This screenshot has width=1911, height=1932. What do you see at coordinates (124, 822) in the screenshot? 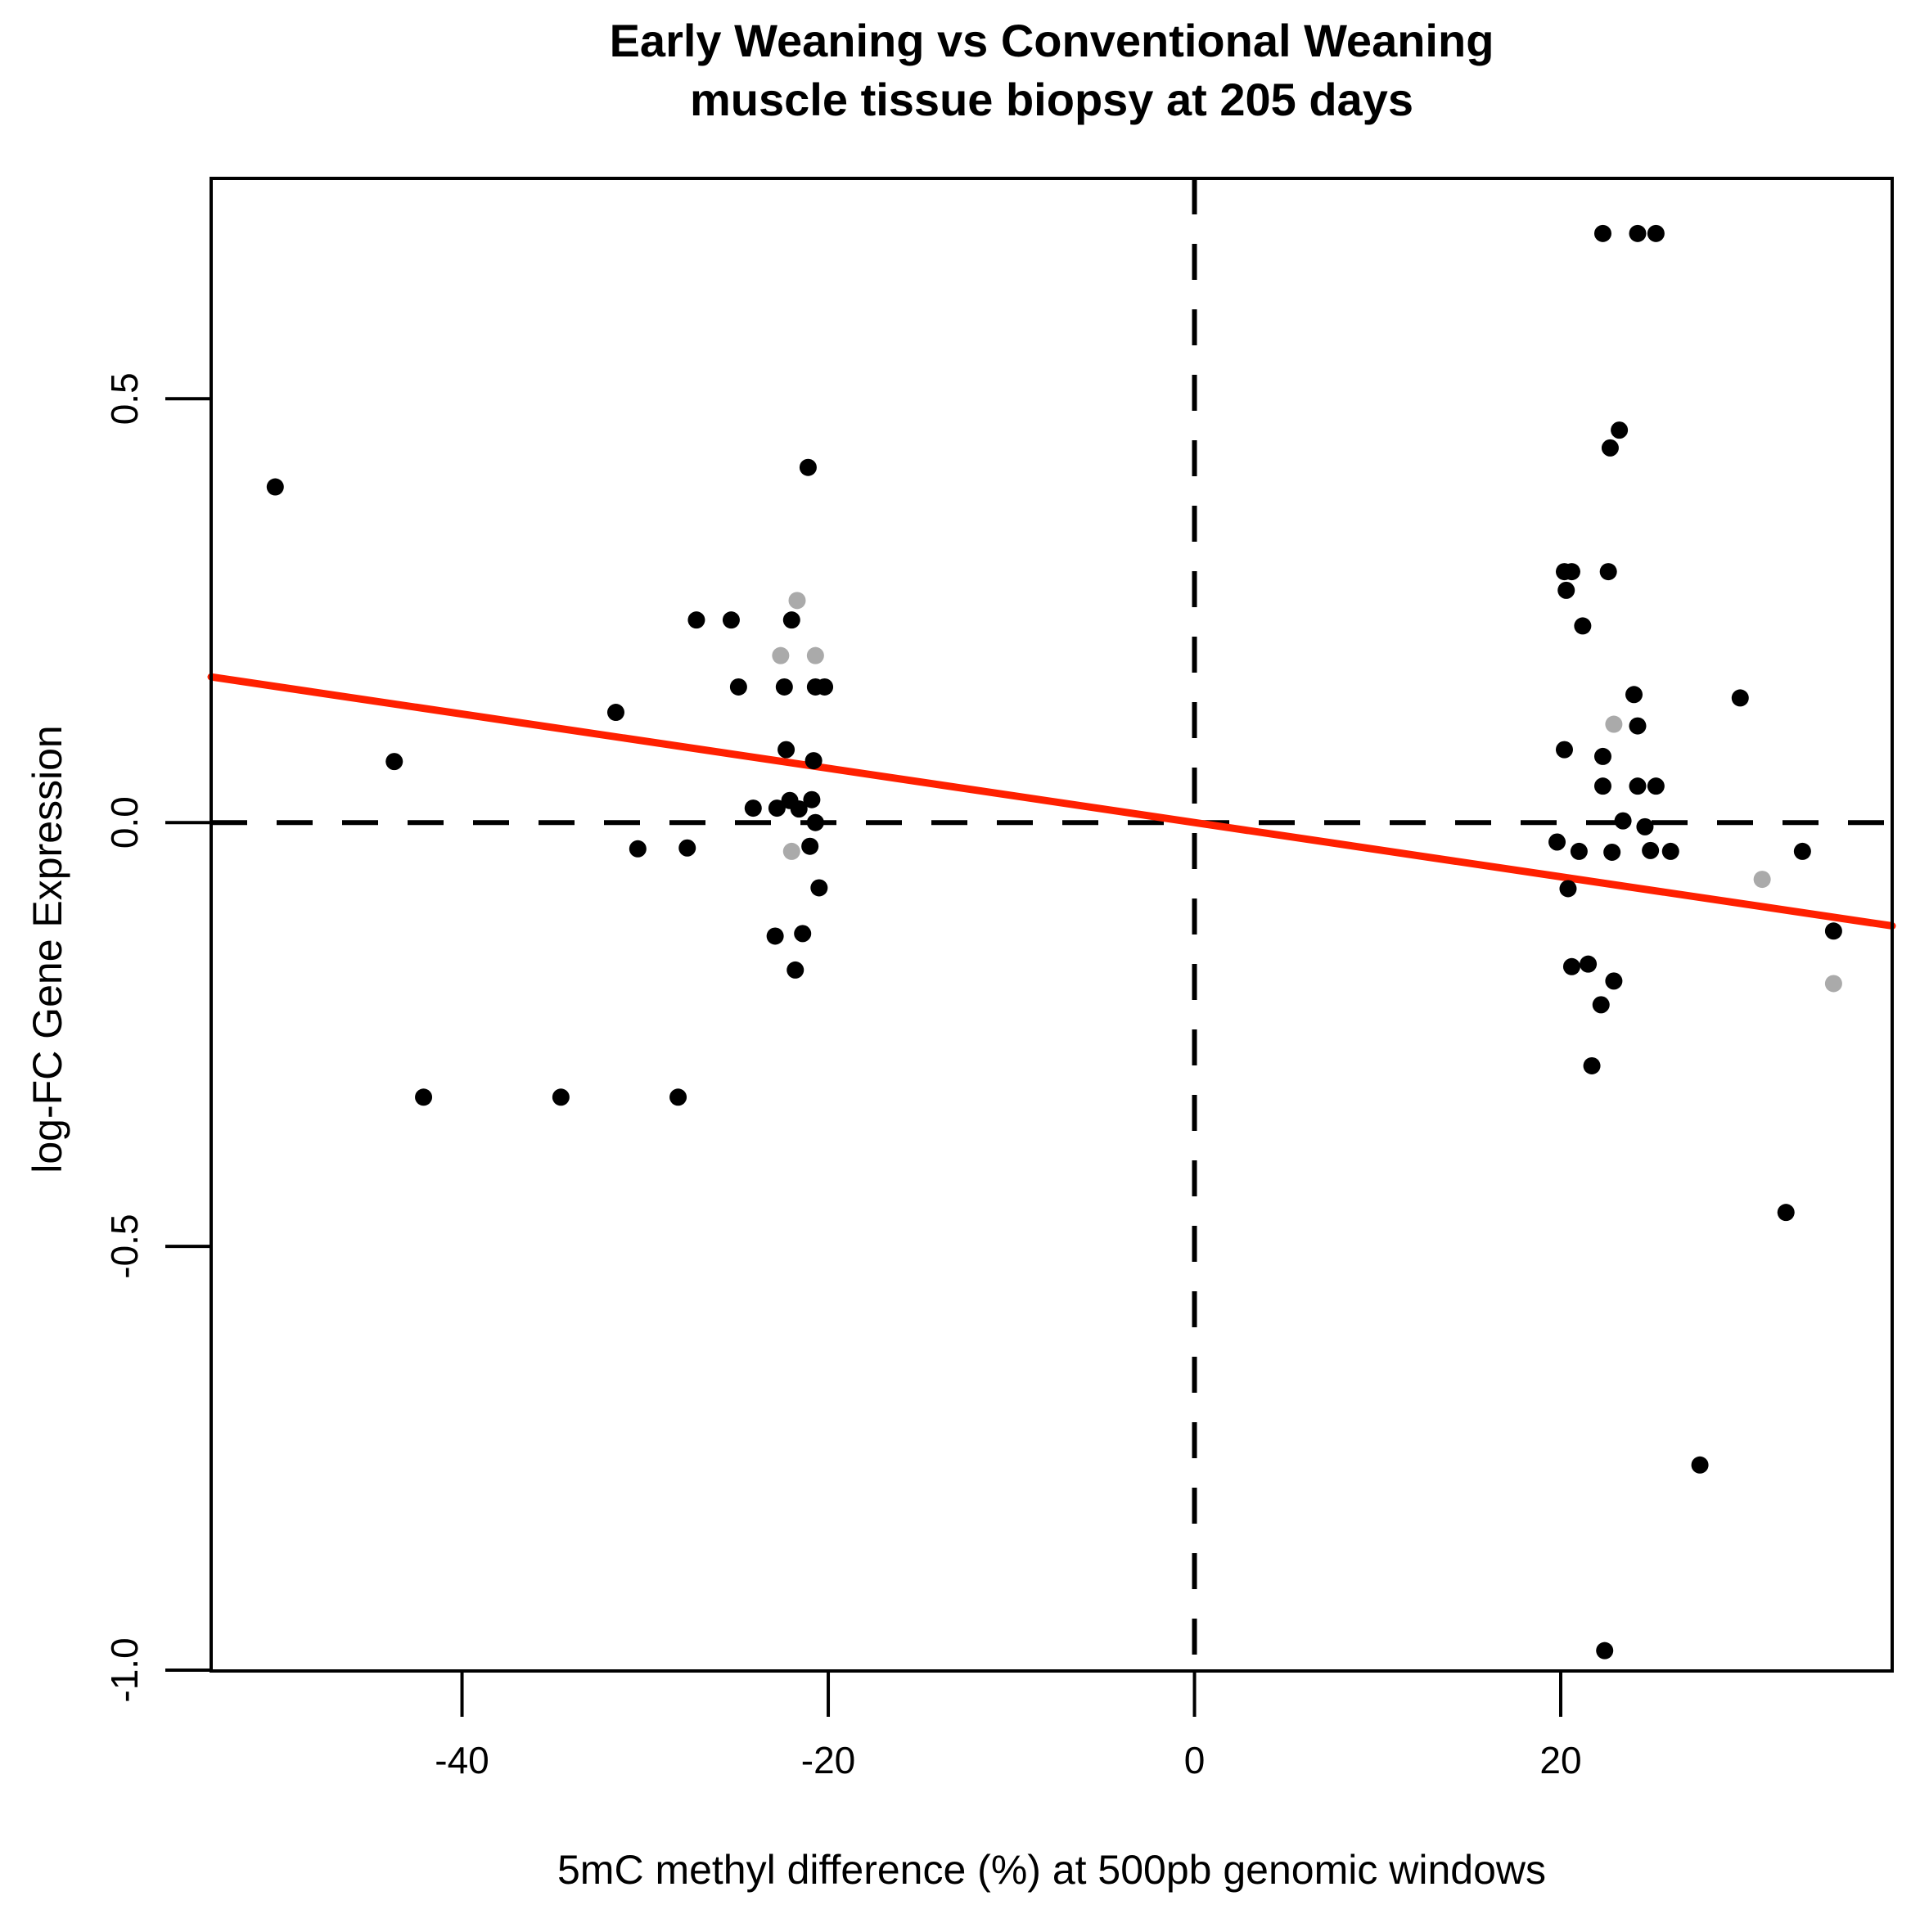
I see `y-tick-label: 0.0` at bounding box center [124, 822].